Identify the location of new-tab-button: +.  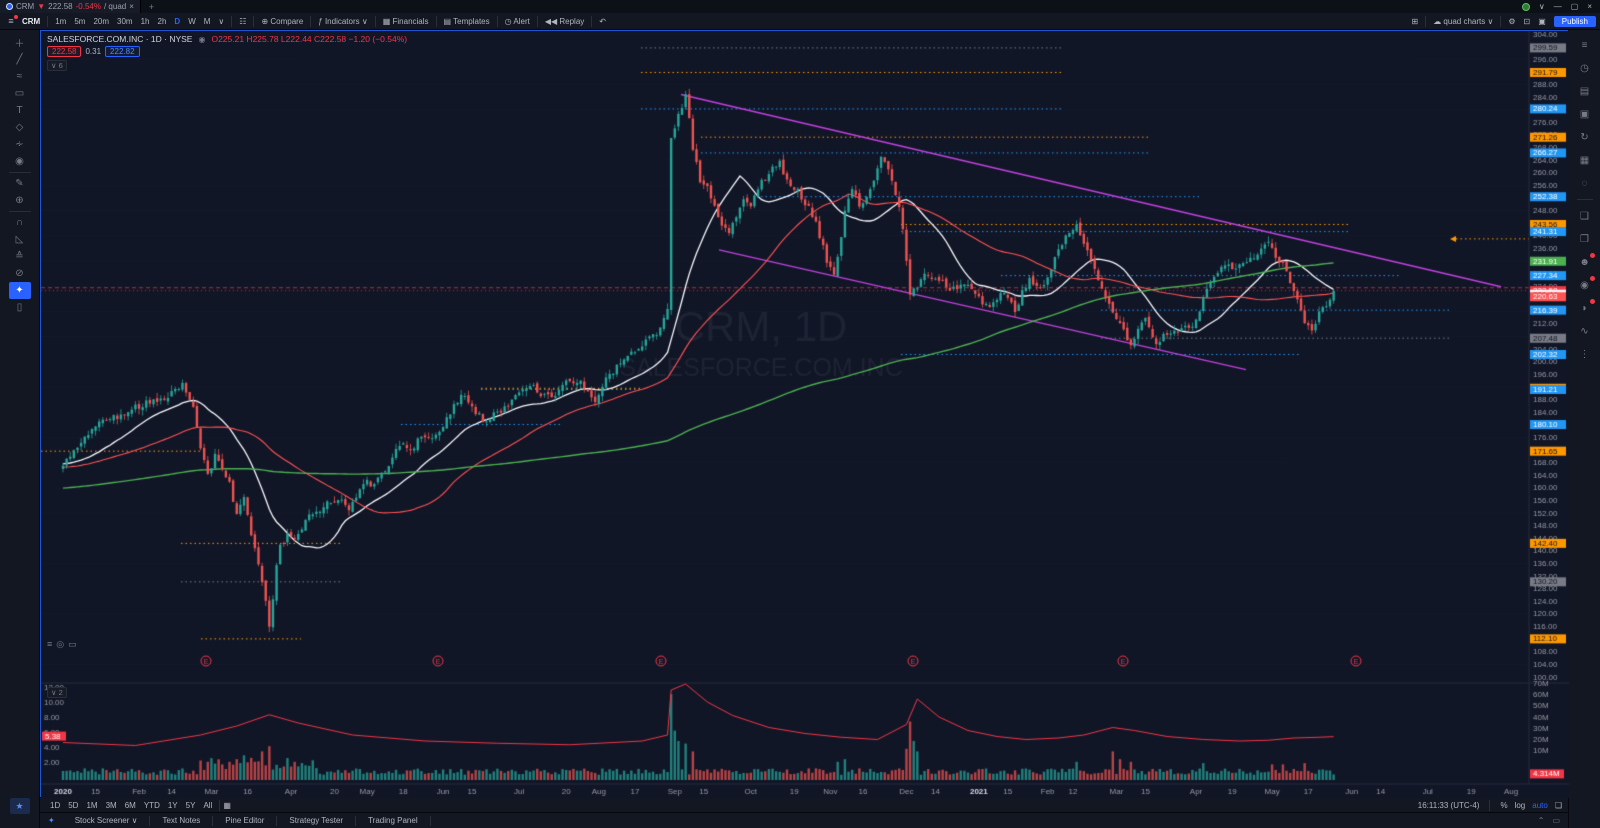
(151, 6).